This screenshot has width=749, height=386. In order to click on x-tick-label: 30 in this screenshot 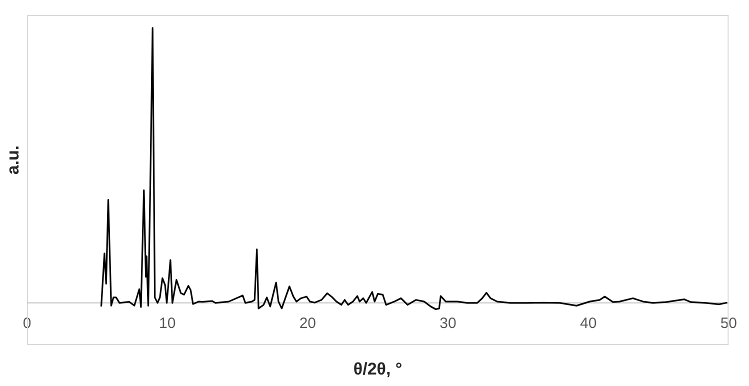, I will do `click(448, 323)`.